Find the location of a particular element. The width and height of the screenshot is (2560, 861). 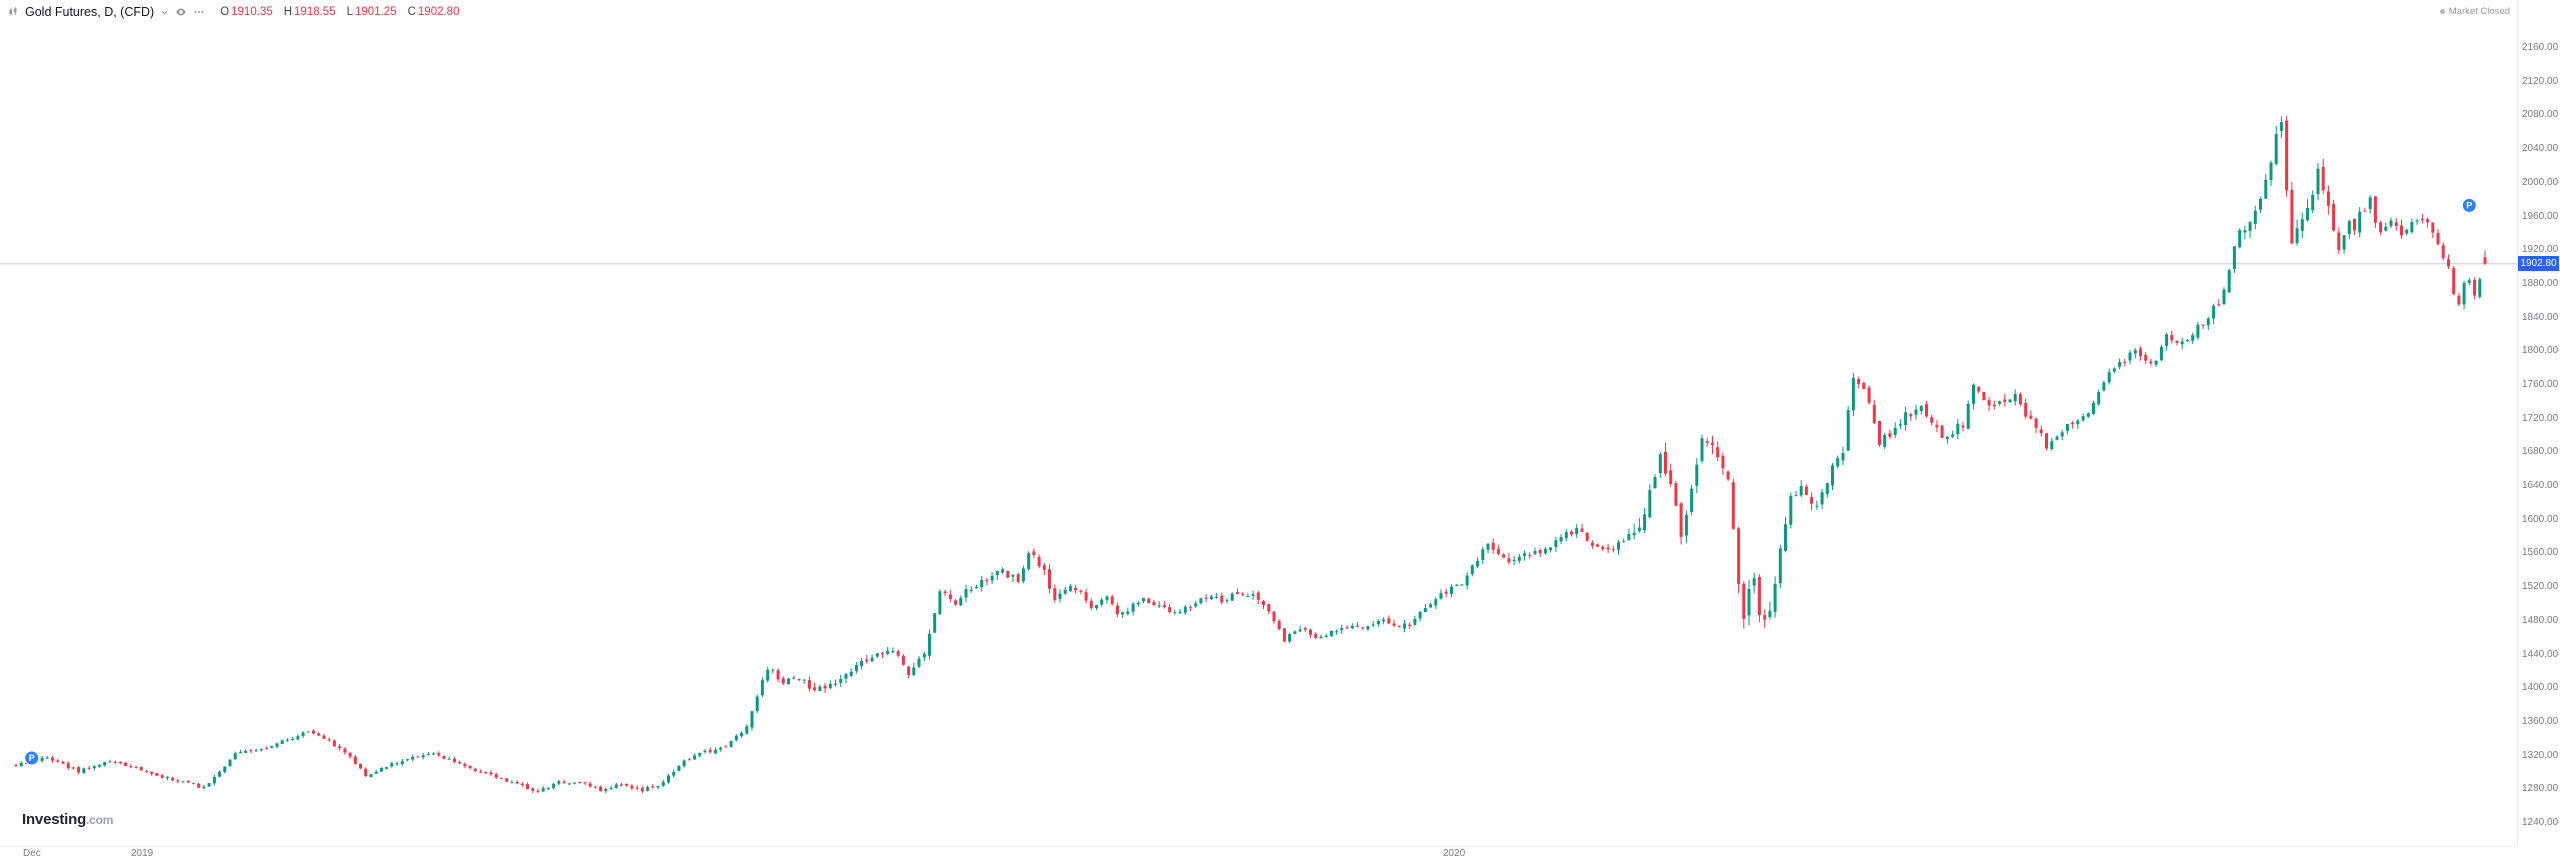

price-axis-label: 1760.00 is located at coordinates (2540, 384).